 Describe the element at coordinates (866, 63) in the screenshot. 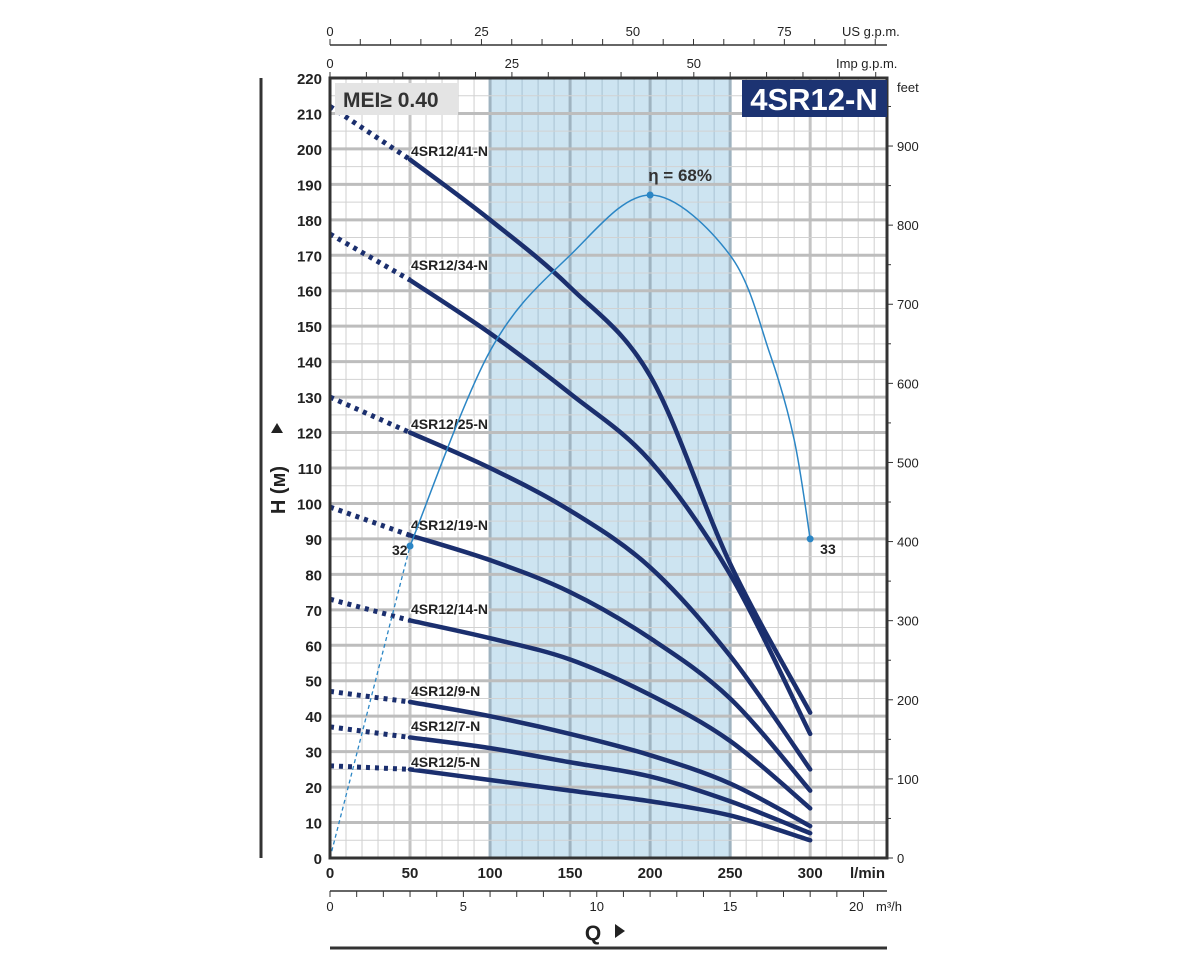

I see `imp-gpm-label: Imp g.p.m.` at that location.